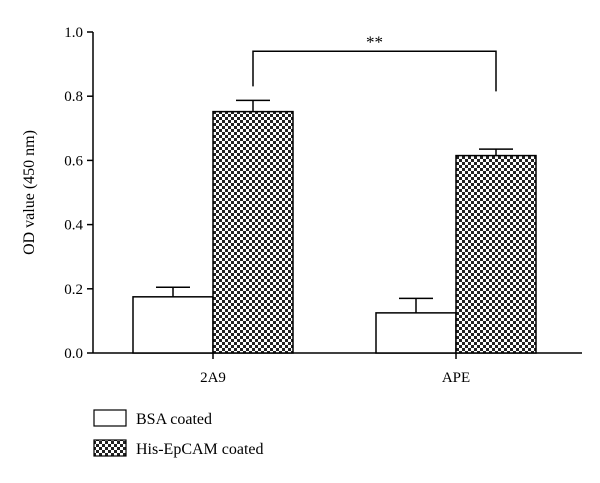 This screenshot has width=600, height=483. What do you see at coordinates (213, 378) in the screenshot?
I see `x-tick-label: 2A9` at bounding box center [213, 378].